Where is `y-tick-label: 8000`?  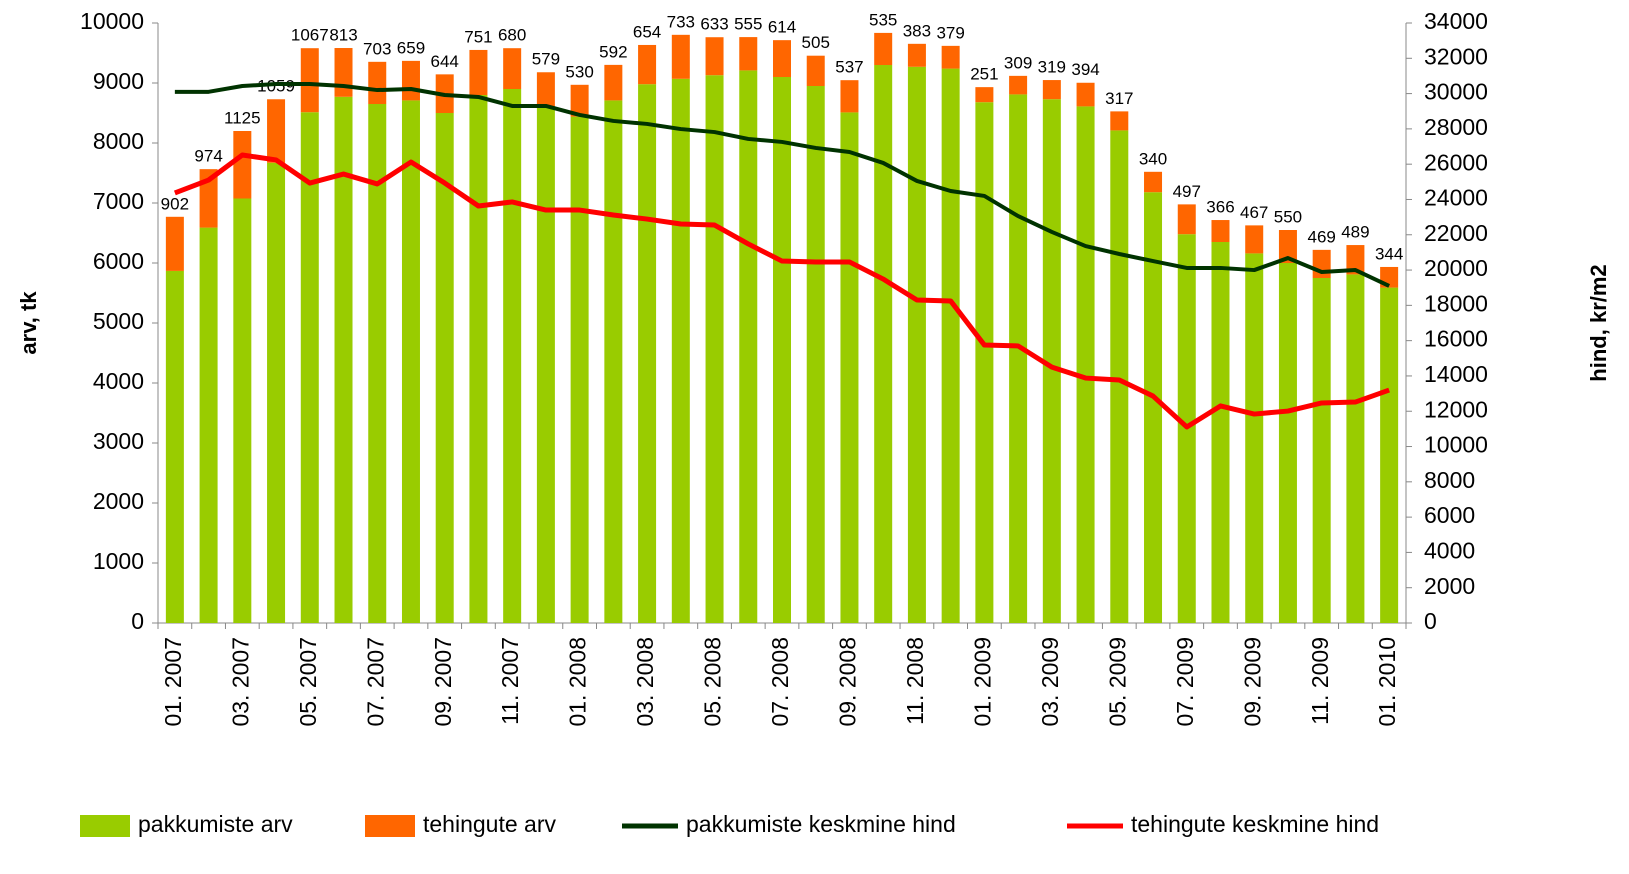
y-tick-label: 8000 is located at coordinates (118, 141).